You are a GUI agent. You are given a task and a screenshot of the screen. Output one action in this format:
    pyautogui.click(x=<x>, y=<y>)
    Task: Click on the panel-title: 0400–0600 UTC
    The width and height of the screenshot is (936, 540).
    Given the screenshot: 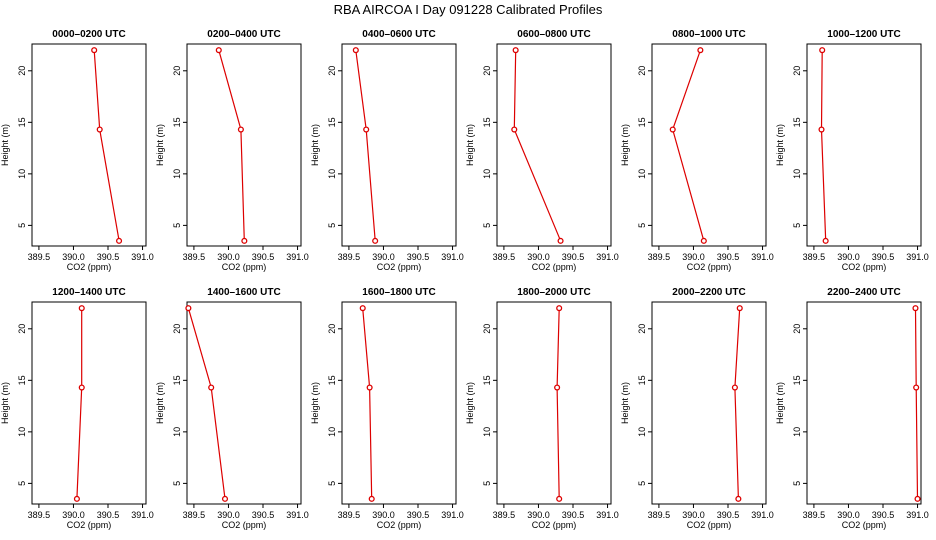 What is the action you would take?
    pyautogui.click(x=398, y=34)
    